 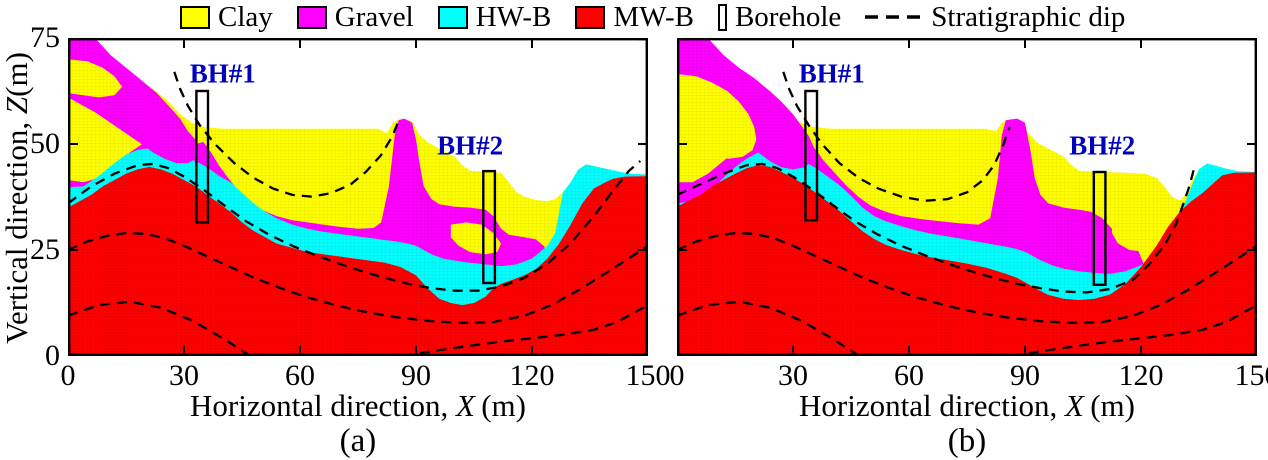 I want to click on dashed-line-icon, so click(x=894, y=17).